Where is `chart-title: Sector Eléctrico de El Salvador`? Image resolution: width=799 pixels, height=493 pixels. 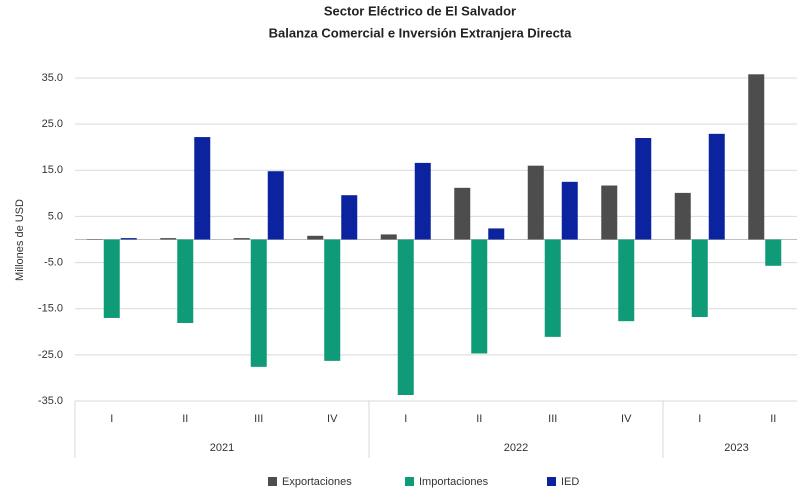 chart-title: Sector Eléctrico de El Salvador is located at coordinates (420, 10).